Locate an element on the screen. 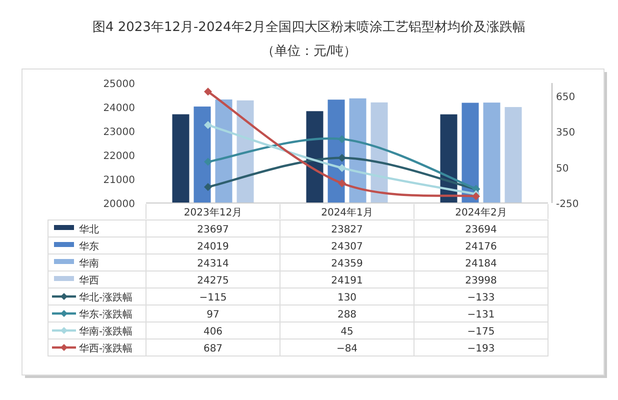 The width and height of the screenshot is (618, 400). data-label: 24307 is located at coordinates (347, 247).